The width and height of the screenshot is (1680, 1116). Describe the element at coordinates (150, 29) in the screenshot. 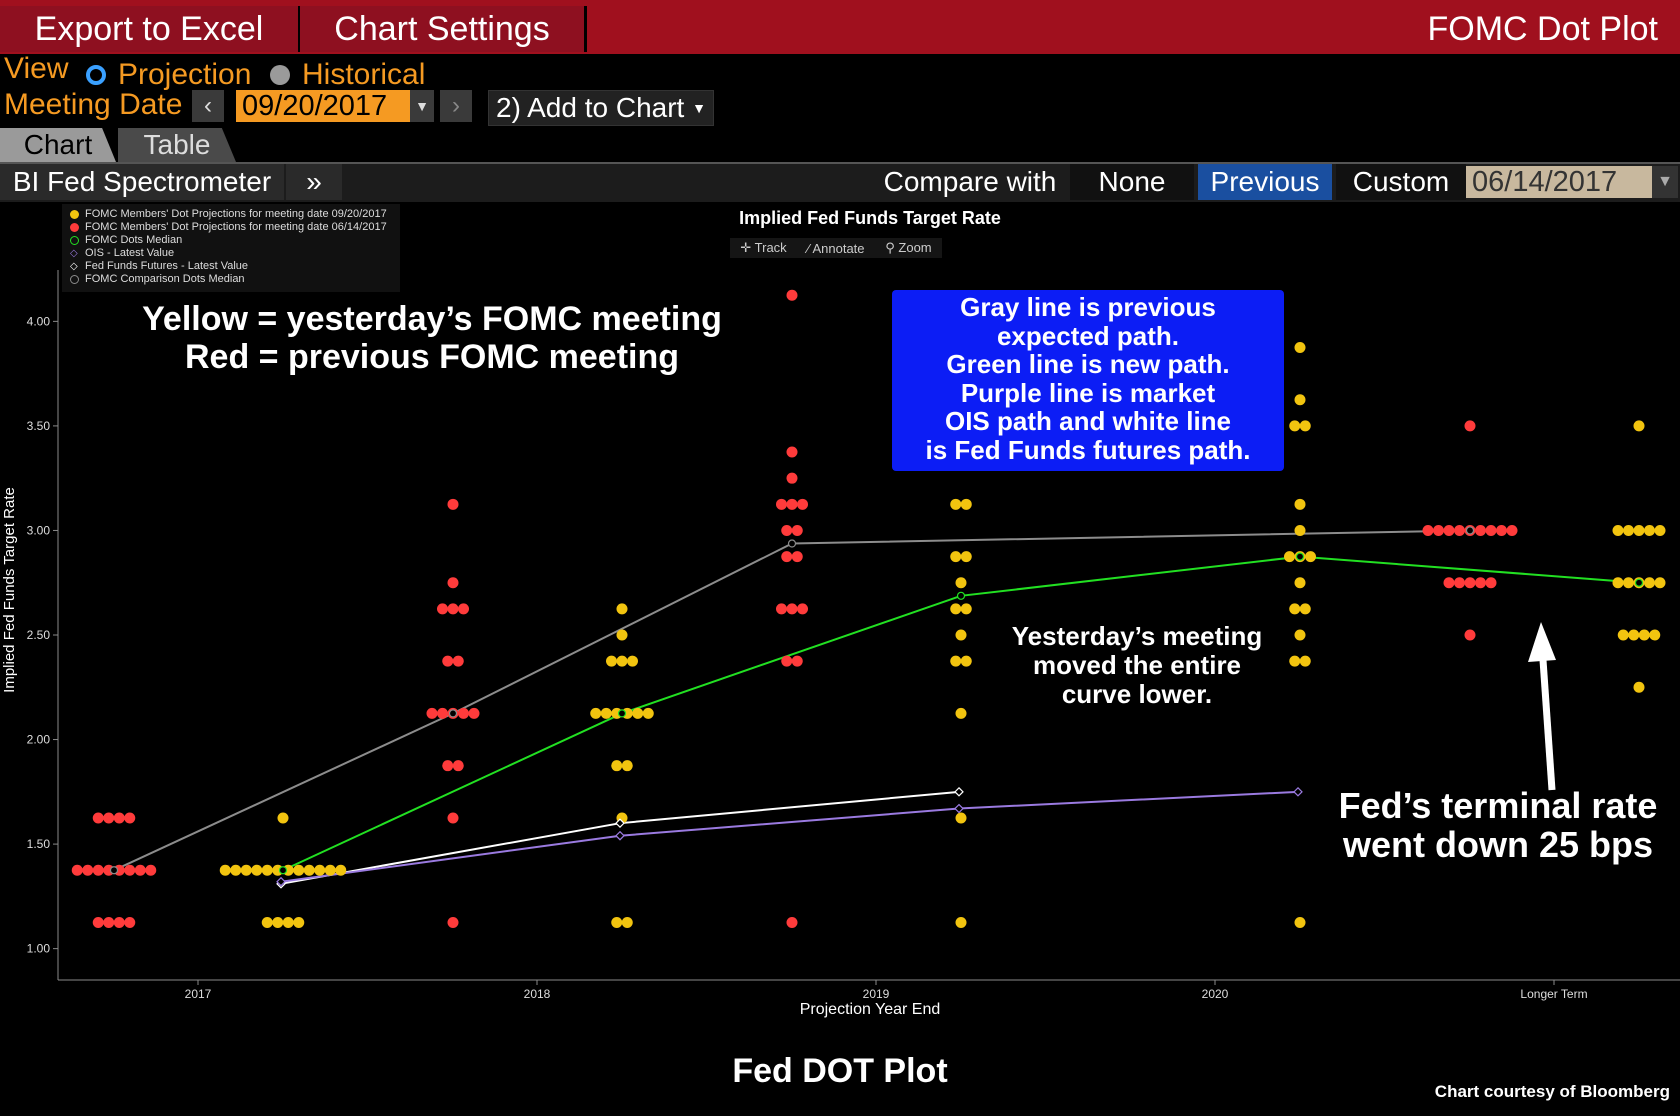

I see `export-excel-button: Export to Excel` at that location.